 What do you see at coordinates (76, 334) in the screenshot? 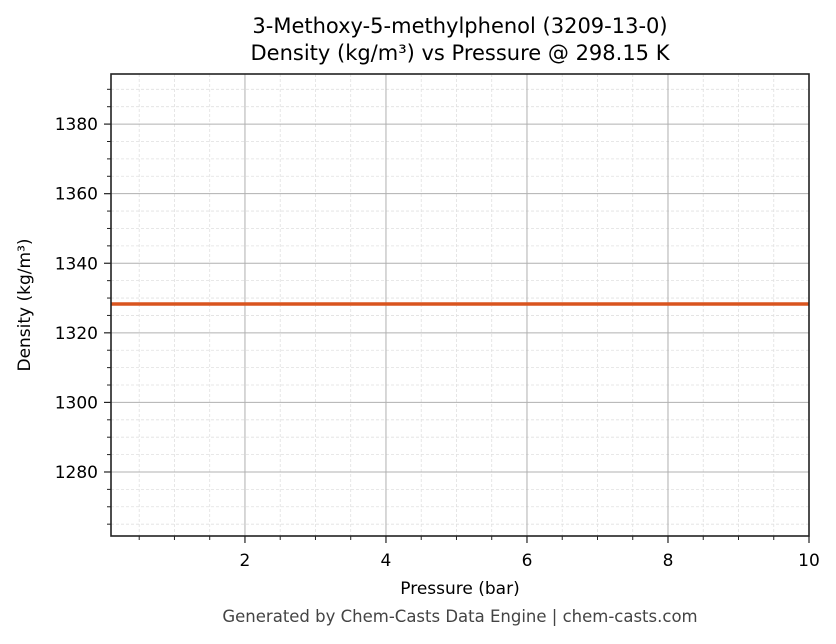
I see `svg-text: 1320` at bounding box center [76, 334].